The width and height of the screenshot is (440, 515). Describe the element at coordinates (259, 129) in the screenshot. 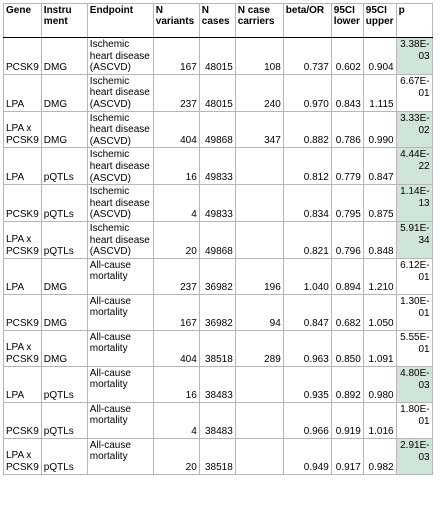

I see `cell-n-case-carriers: 347` at that location.